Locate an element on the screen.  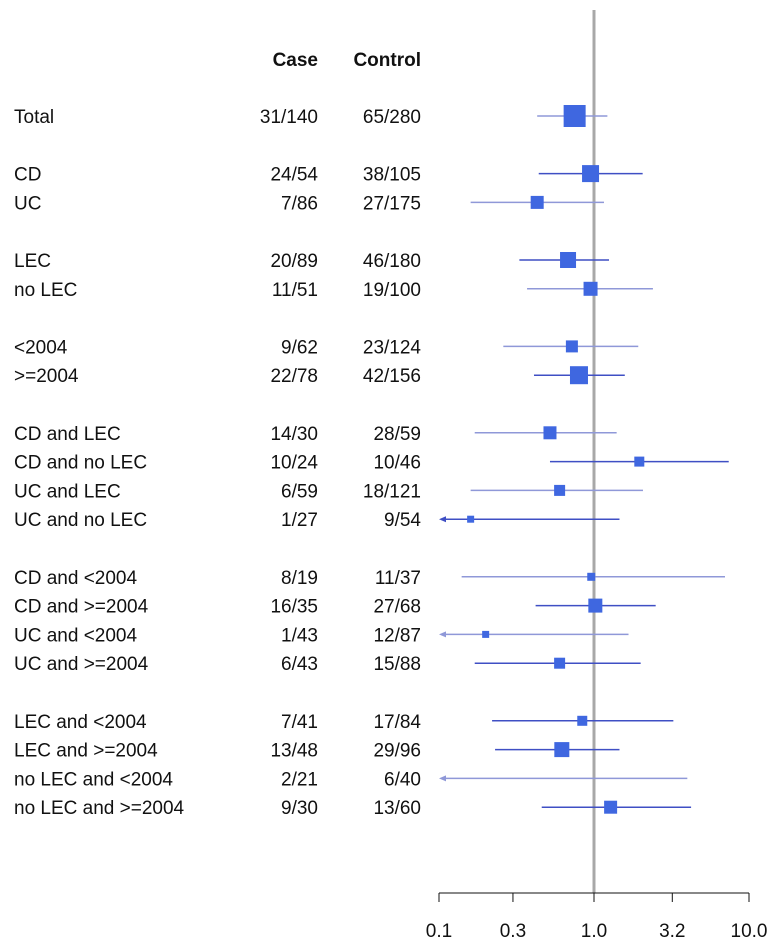
table-row: UC and <2004 1/43 12/87 is located at coordinates (217, 635).